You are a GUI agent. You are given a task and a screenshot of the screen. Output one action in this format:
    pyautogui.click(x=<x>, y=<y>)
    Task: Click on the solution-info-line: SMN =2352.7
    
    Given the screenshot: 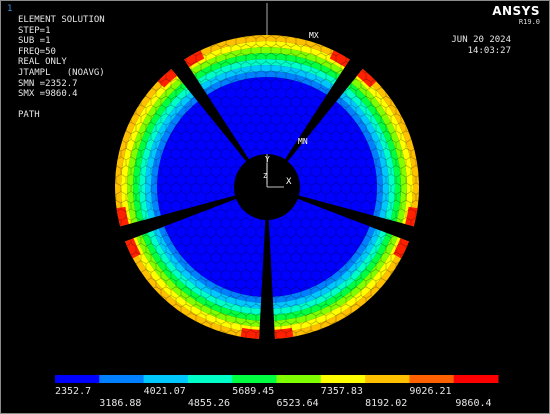 What is the action you would take?
    pyautogui.click(x=48, y=83)
    